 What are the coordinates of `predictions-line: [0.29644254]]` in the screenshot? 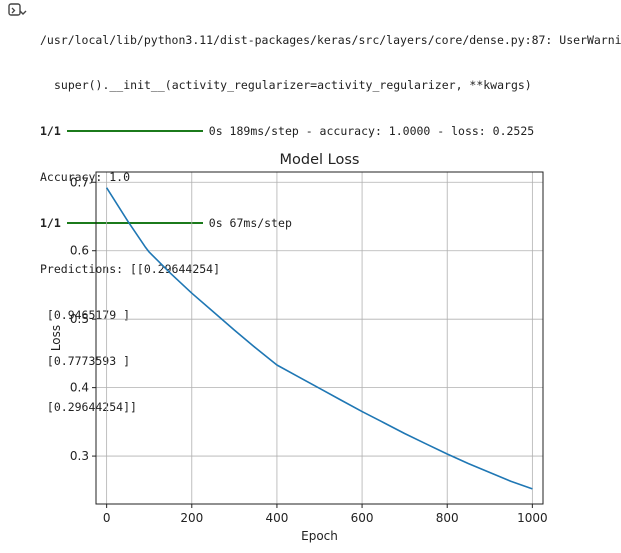 It's located at (88, 406).